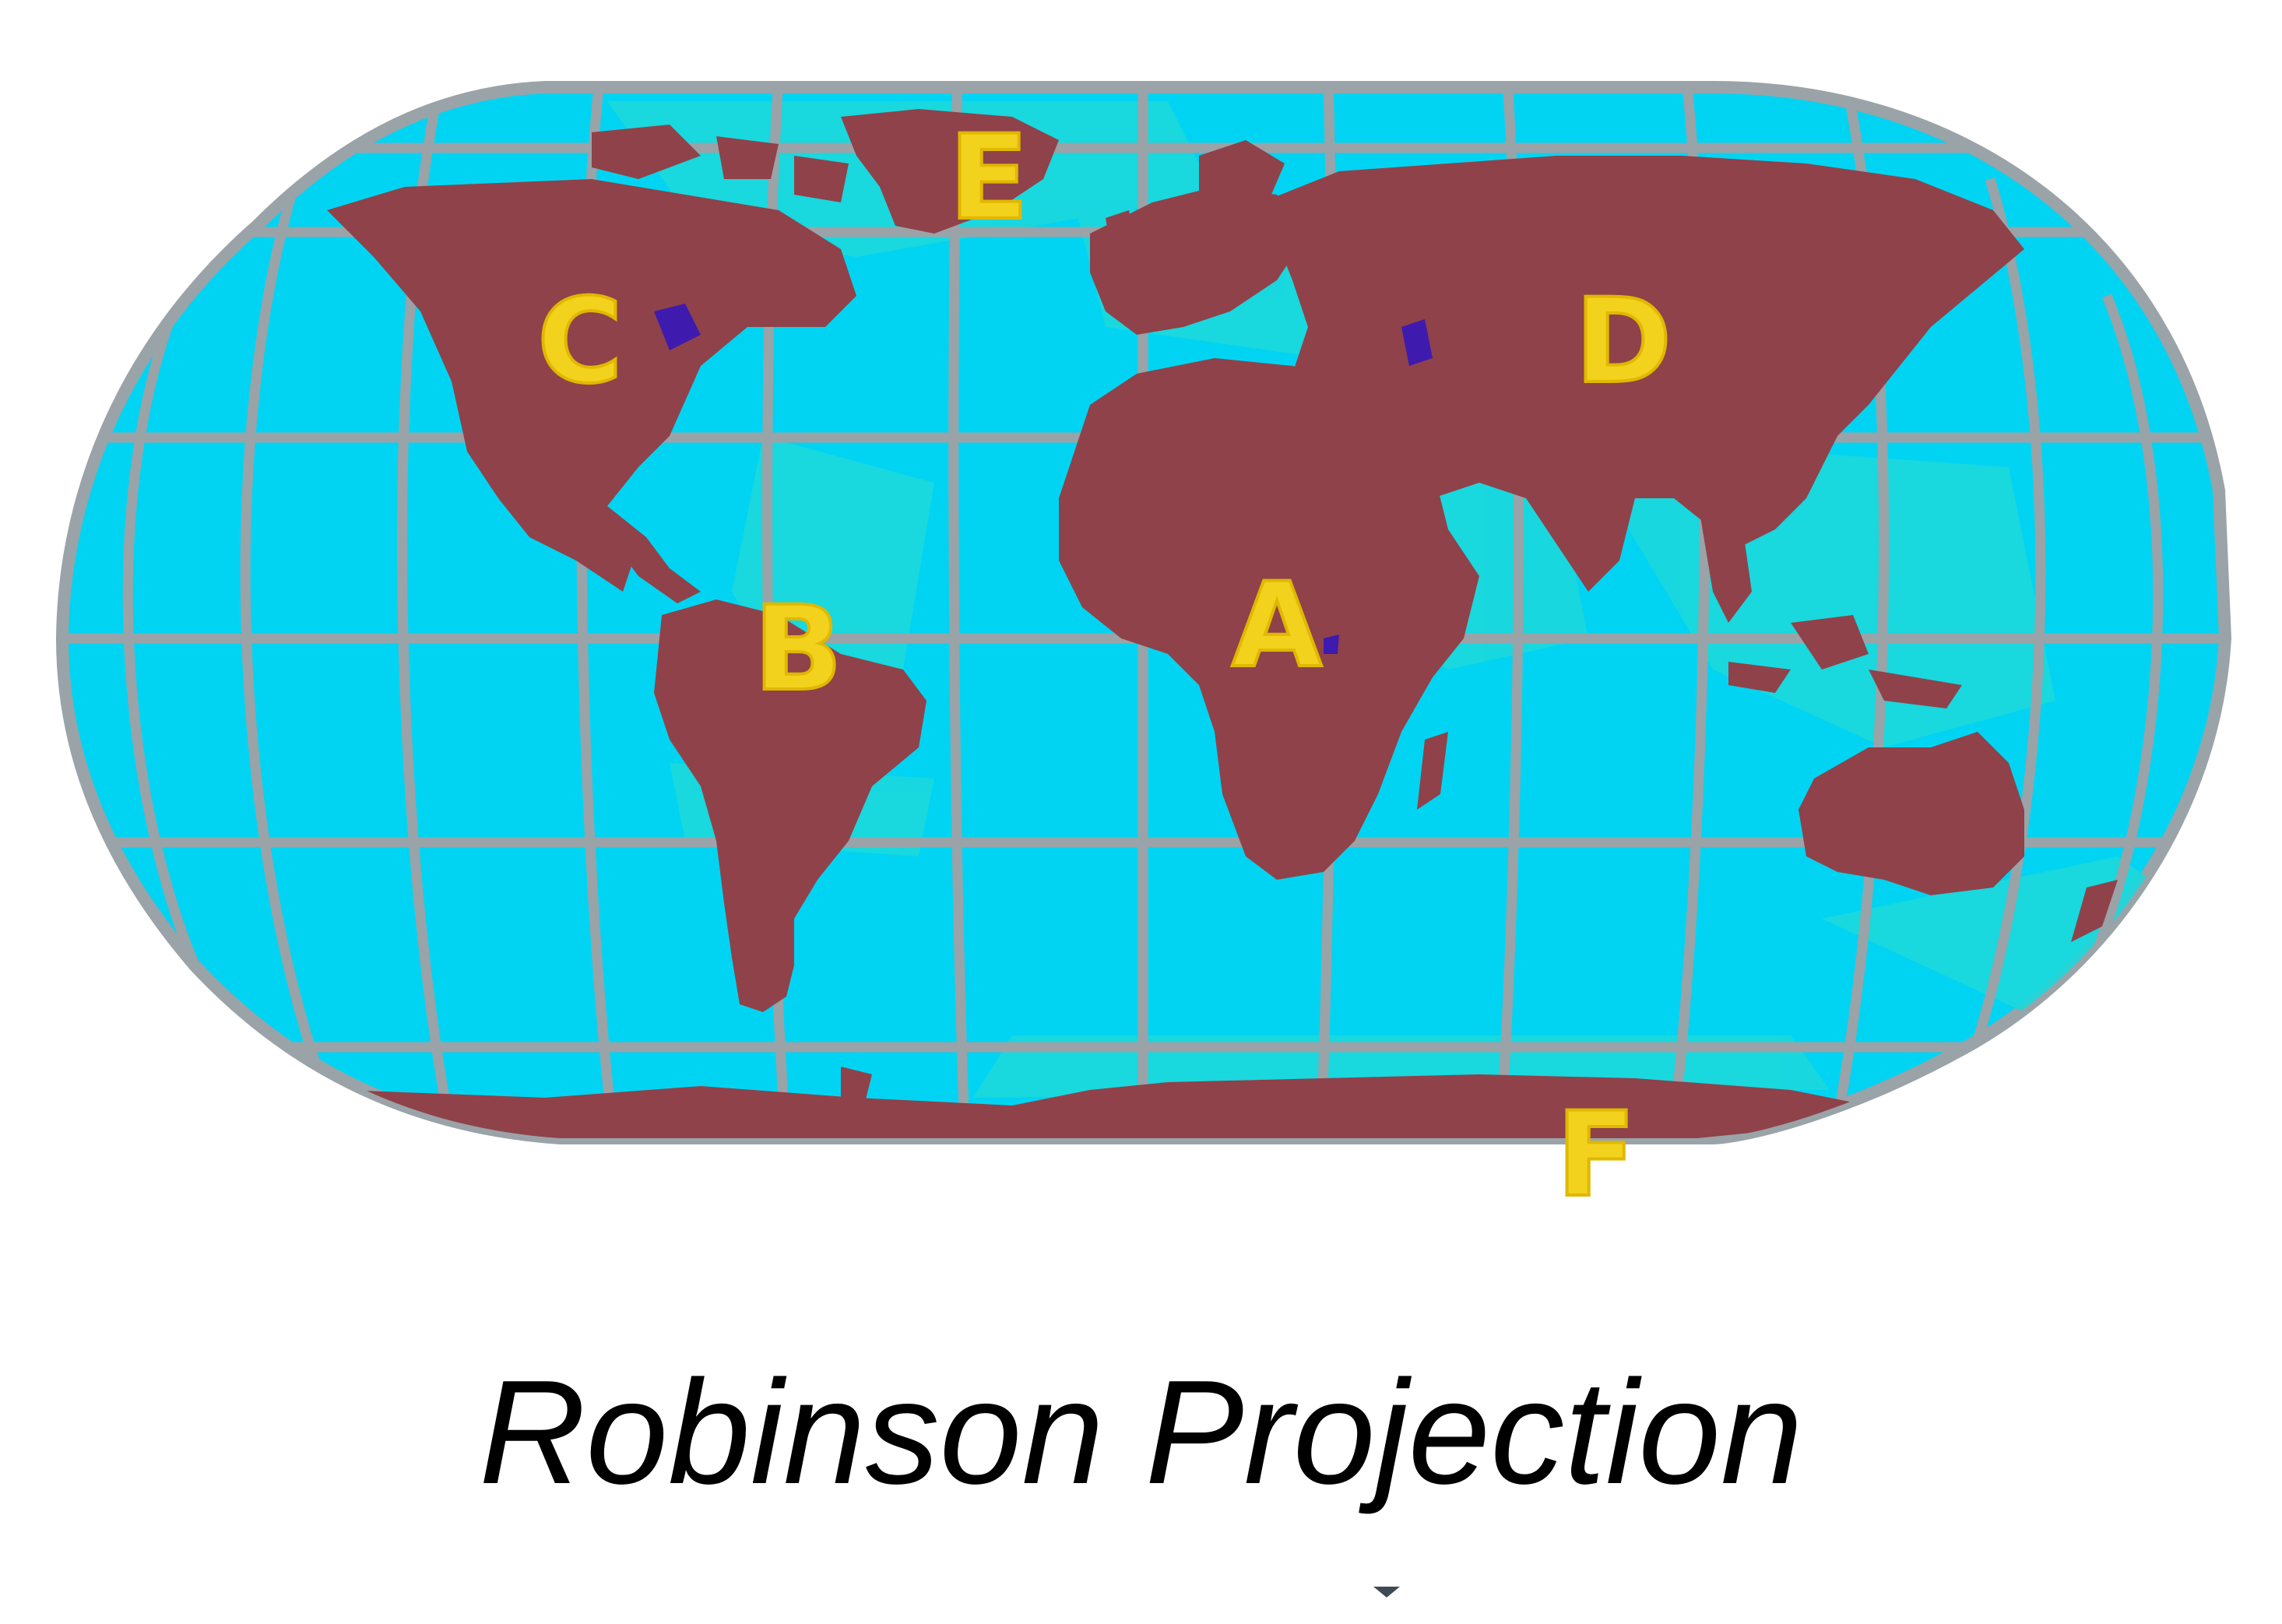 The image size is (2282, 1624). I want to click on map-label-d: D, so click(1623, 342).